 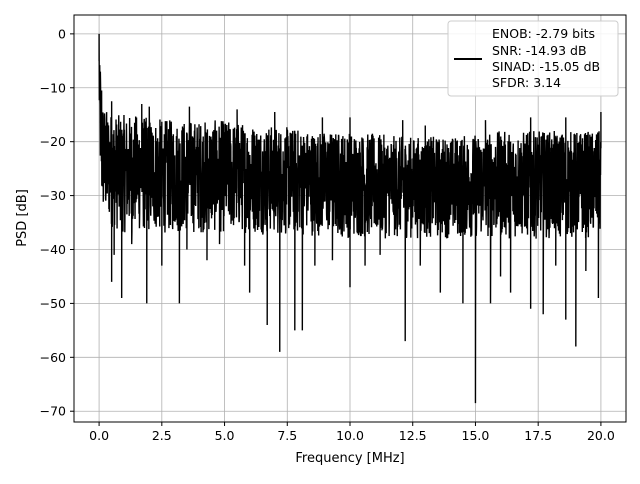 I want to click on x-tick-label: 5.0, so click(x=225, y=435).